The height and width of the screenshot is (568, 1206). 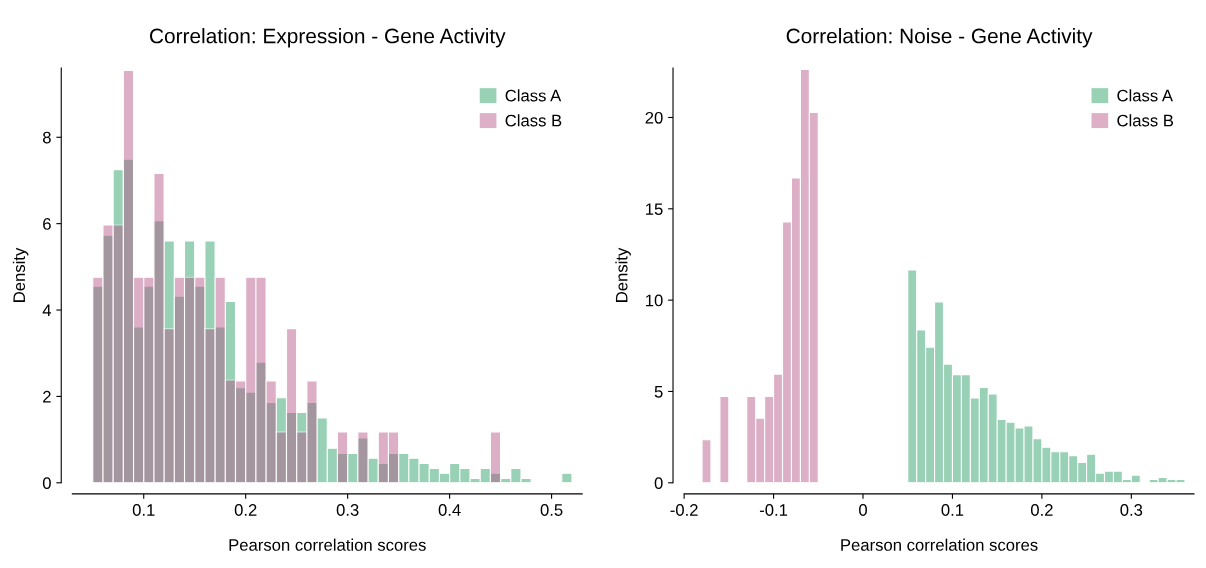 What do you see at coordinates (654, 209) in the screenshot?
I see `y-tick-label: 15` at bounding box center [654, 209].